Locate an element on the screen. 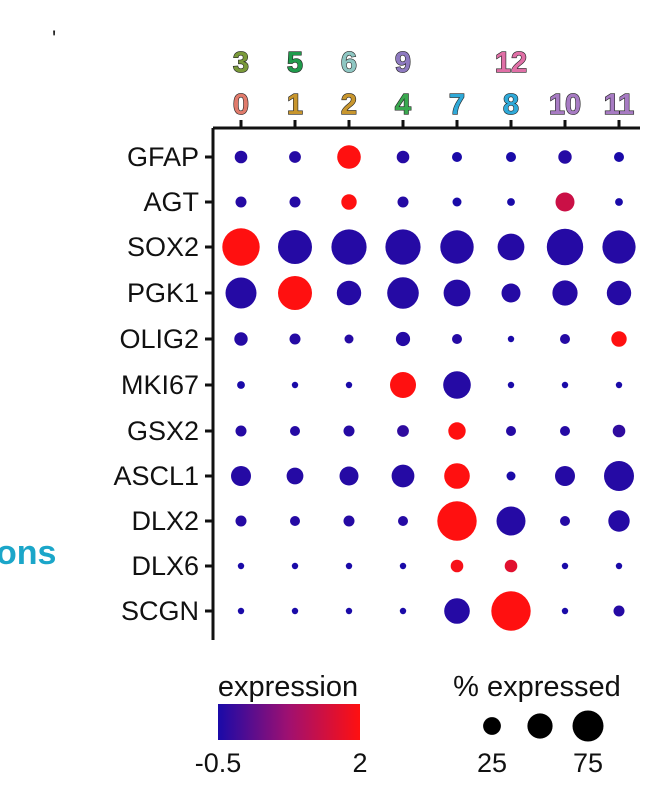 This screenshot has width=671, height=802. cluster-top-label-3: 3 is located at coordinates (241, 63).